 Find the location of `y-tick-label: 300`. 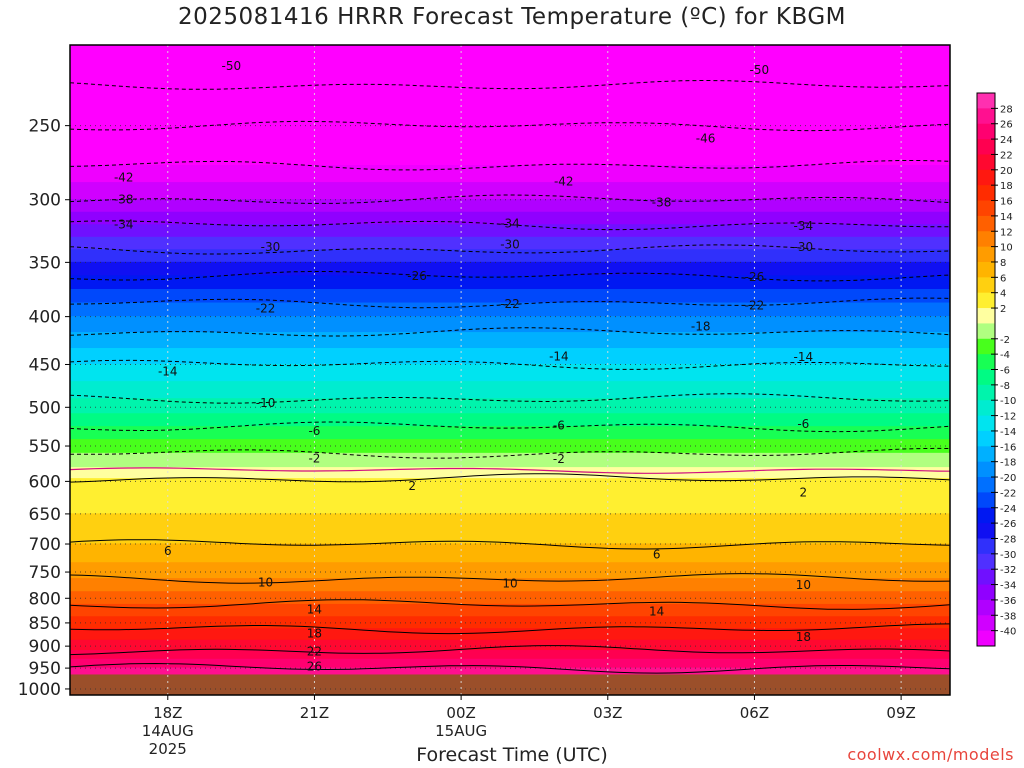

y-tick-label: 300 is located at coordinates (45, 201).